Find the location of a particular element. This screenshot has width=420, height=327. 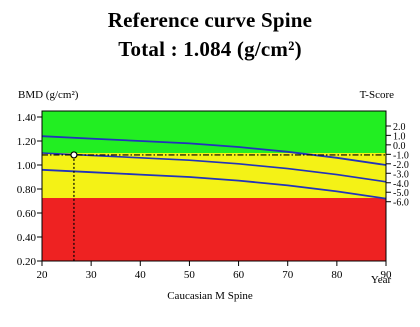

x-tick-label: 50 is located at coordinates (190, 275).